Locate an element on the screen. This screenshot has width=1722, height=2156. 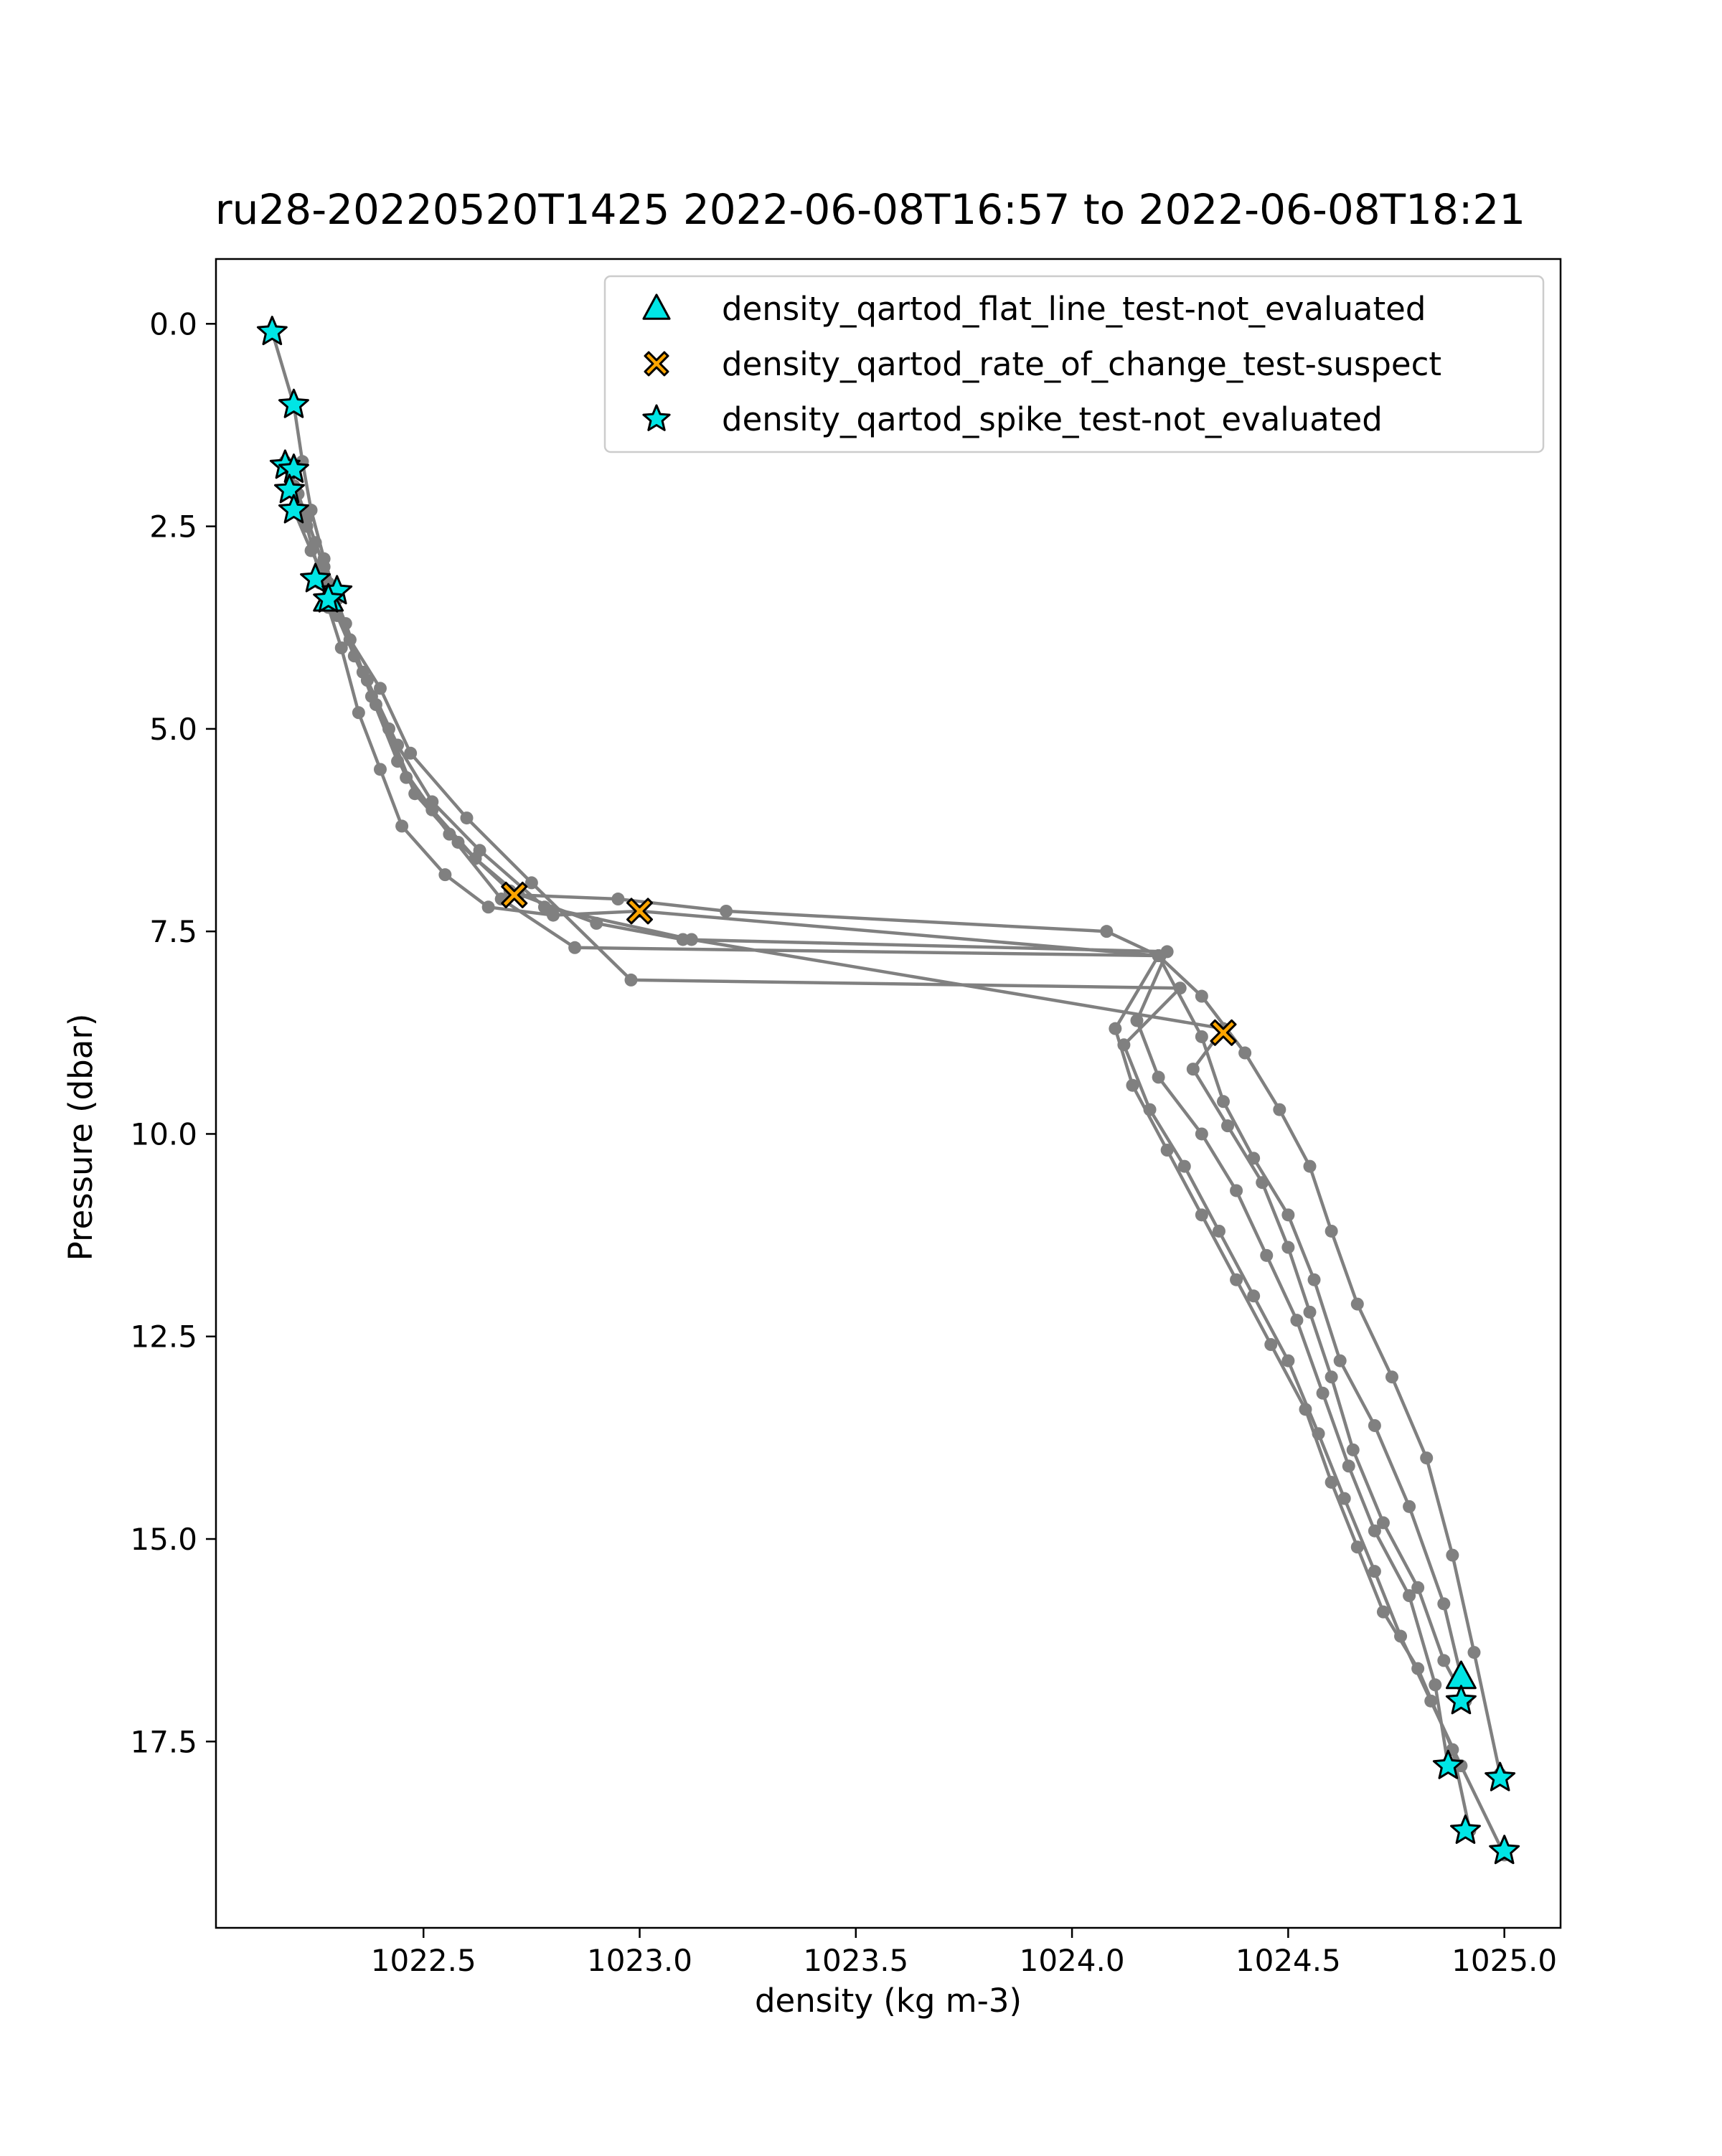
x-axis-label: density (kg m-3) is located at coordinates (889, 2001).